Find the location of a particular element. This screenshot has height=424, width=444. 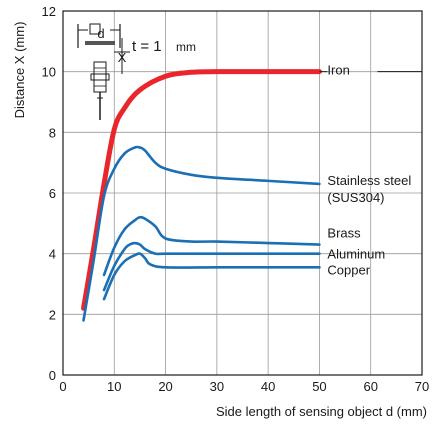

series-label-brass: Brass is located at coordinates (344, 233).